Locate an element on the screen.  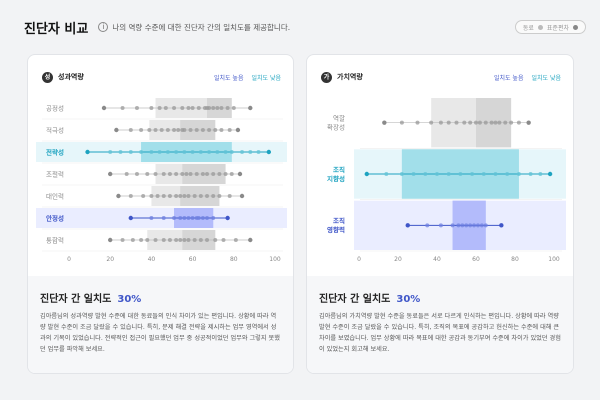
legend-high-agreement: 일치도 높음 is located at coordinates (228, 78).